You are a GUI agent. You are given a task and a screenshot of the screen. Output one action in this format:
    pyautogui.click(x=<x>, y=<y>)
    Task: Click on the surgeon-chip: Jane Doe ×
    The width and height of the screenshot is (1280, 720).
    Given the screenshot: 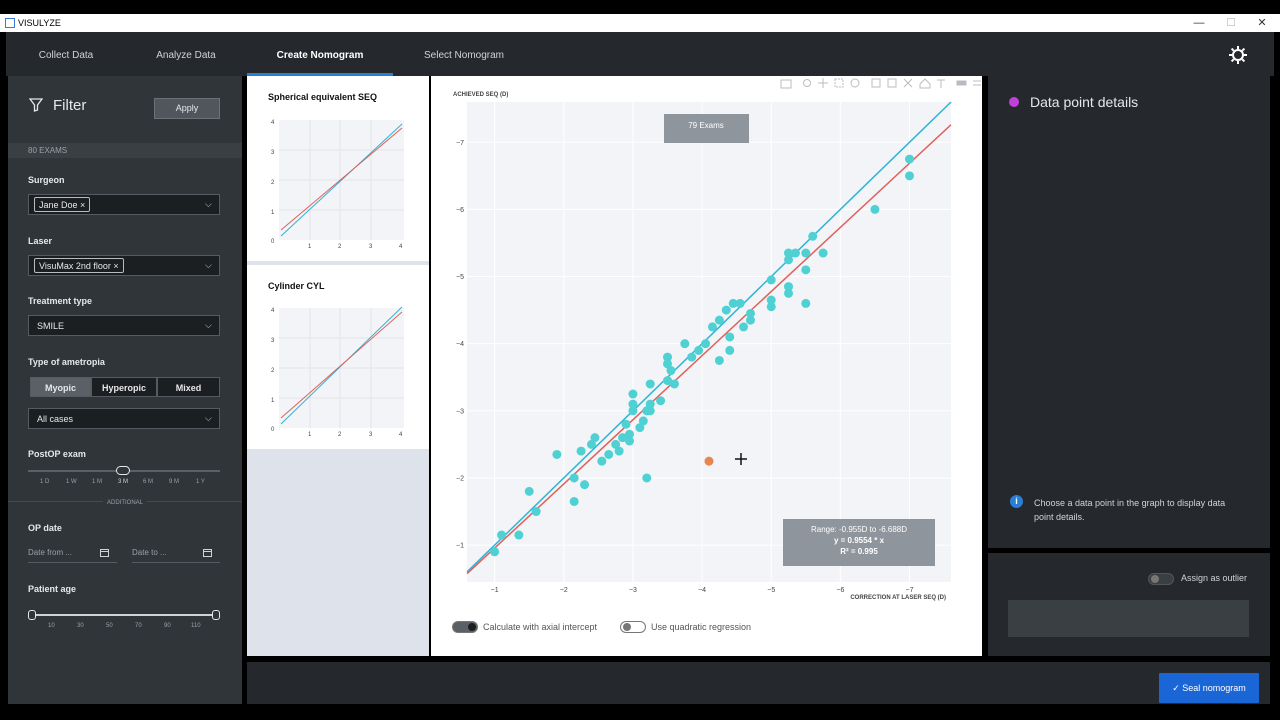 What is the action you would take?
    pyautogui.click(x=62, y=204)
    